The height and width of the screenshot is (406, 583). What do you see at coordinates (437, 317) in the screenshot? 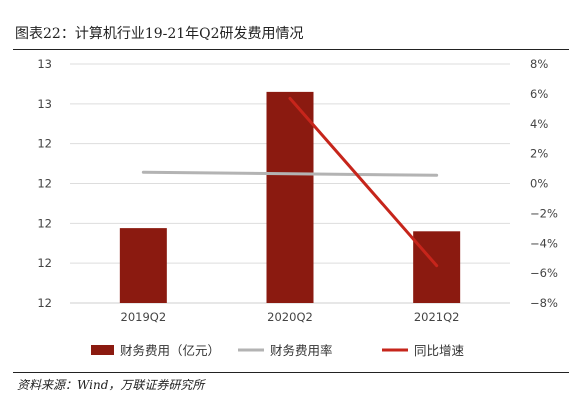
I see `x-tick-label: 2021Q2` at bounding box center [437, 317].